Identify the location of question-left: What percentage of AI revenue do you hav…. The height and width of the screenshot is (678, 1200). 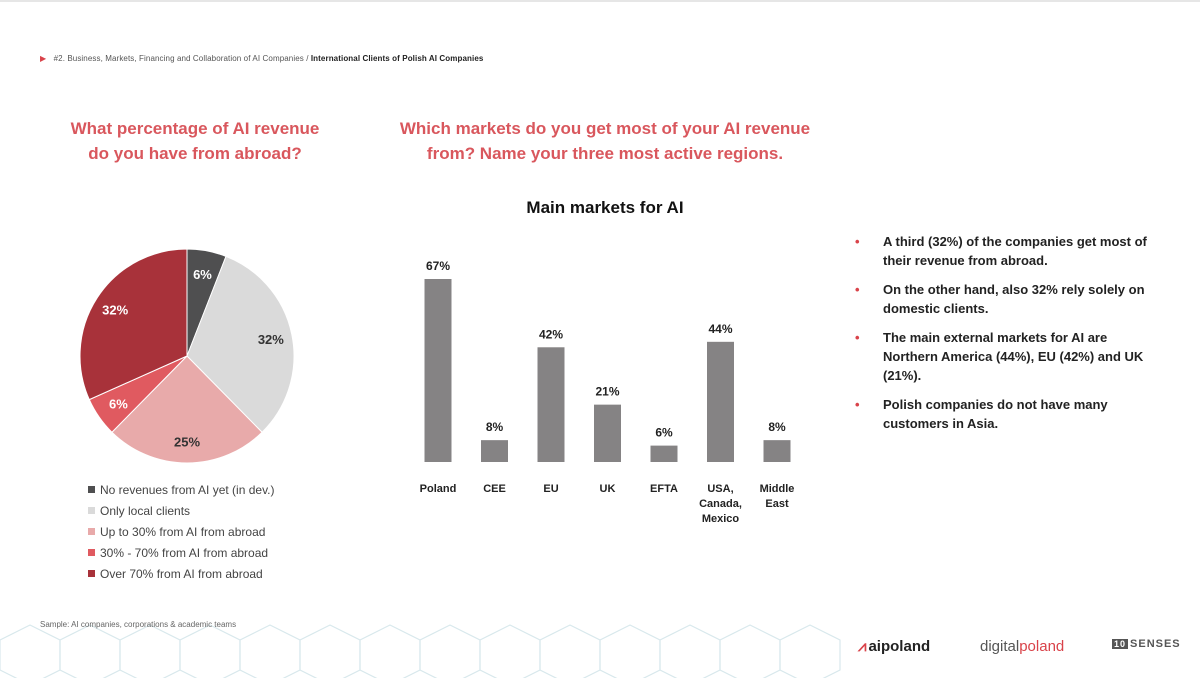
(195, 141).